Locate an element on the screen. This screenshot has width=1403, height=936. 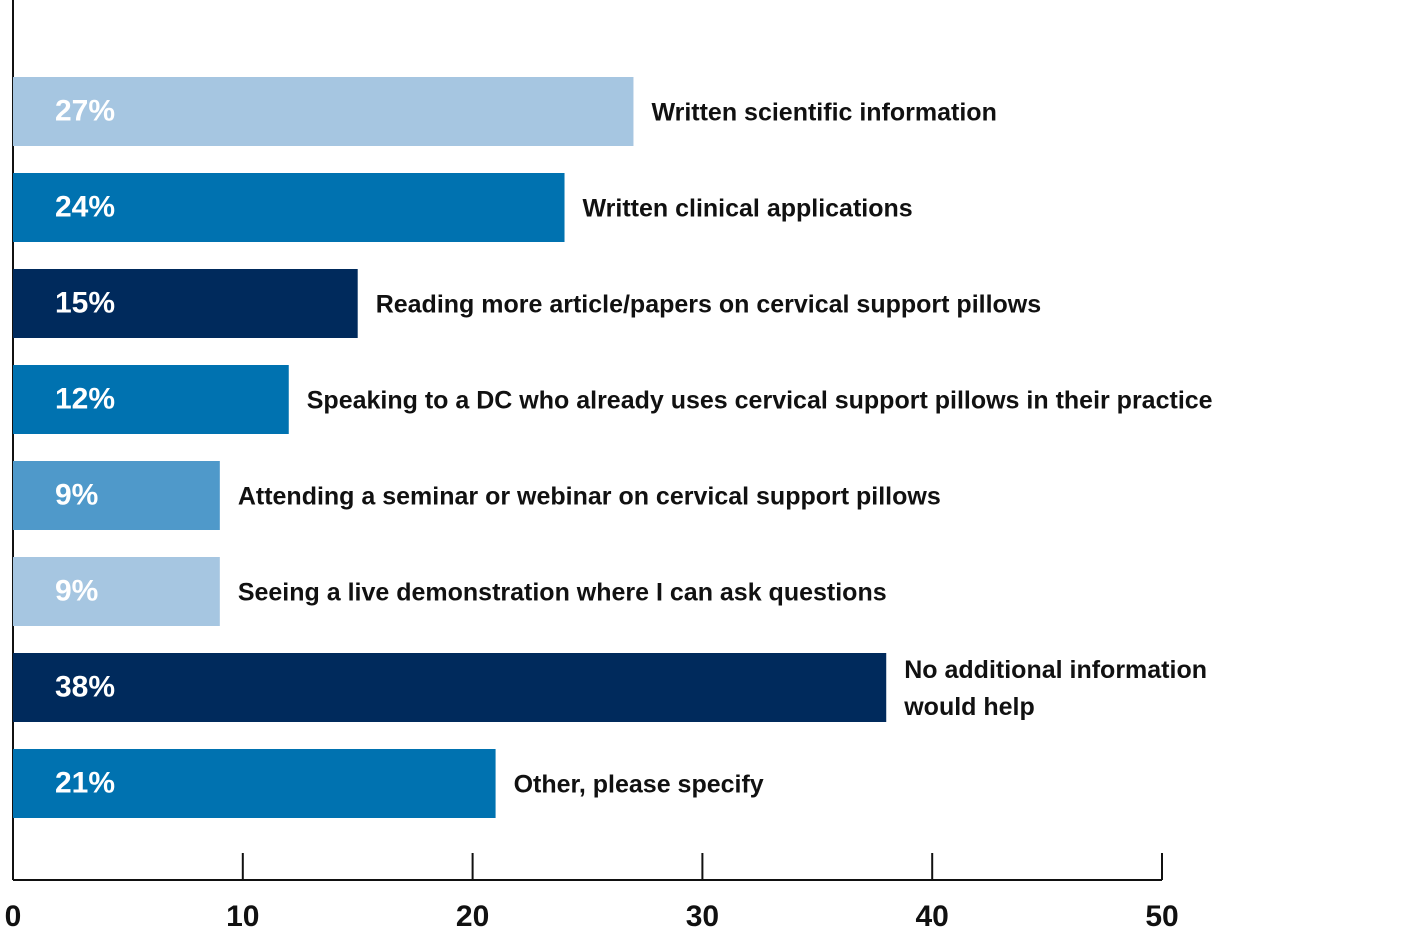
x-tick-label: 20 is located at coordinates (472, 916).